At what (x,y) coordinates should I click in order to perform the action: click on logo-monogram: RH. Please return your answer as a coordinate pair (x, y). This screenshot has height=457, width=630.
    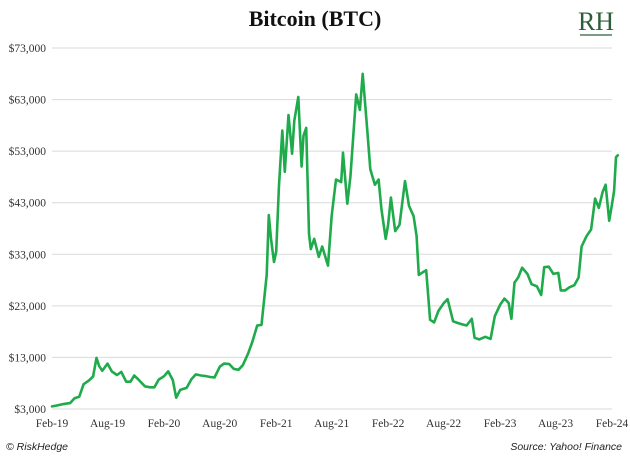
    Looking at the image, I should click on (596, 21).